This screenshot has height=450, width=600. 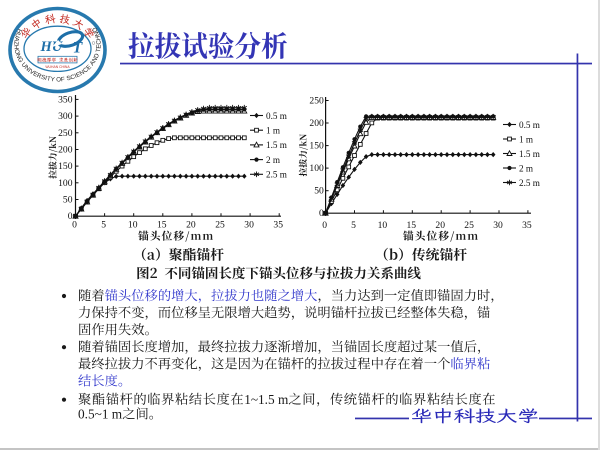 I want to click on svg-text: T, so click(x=78, y=48).